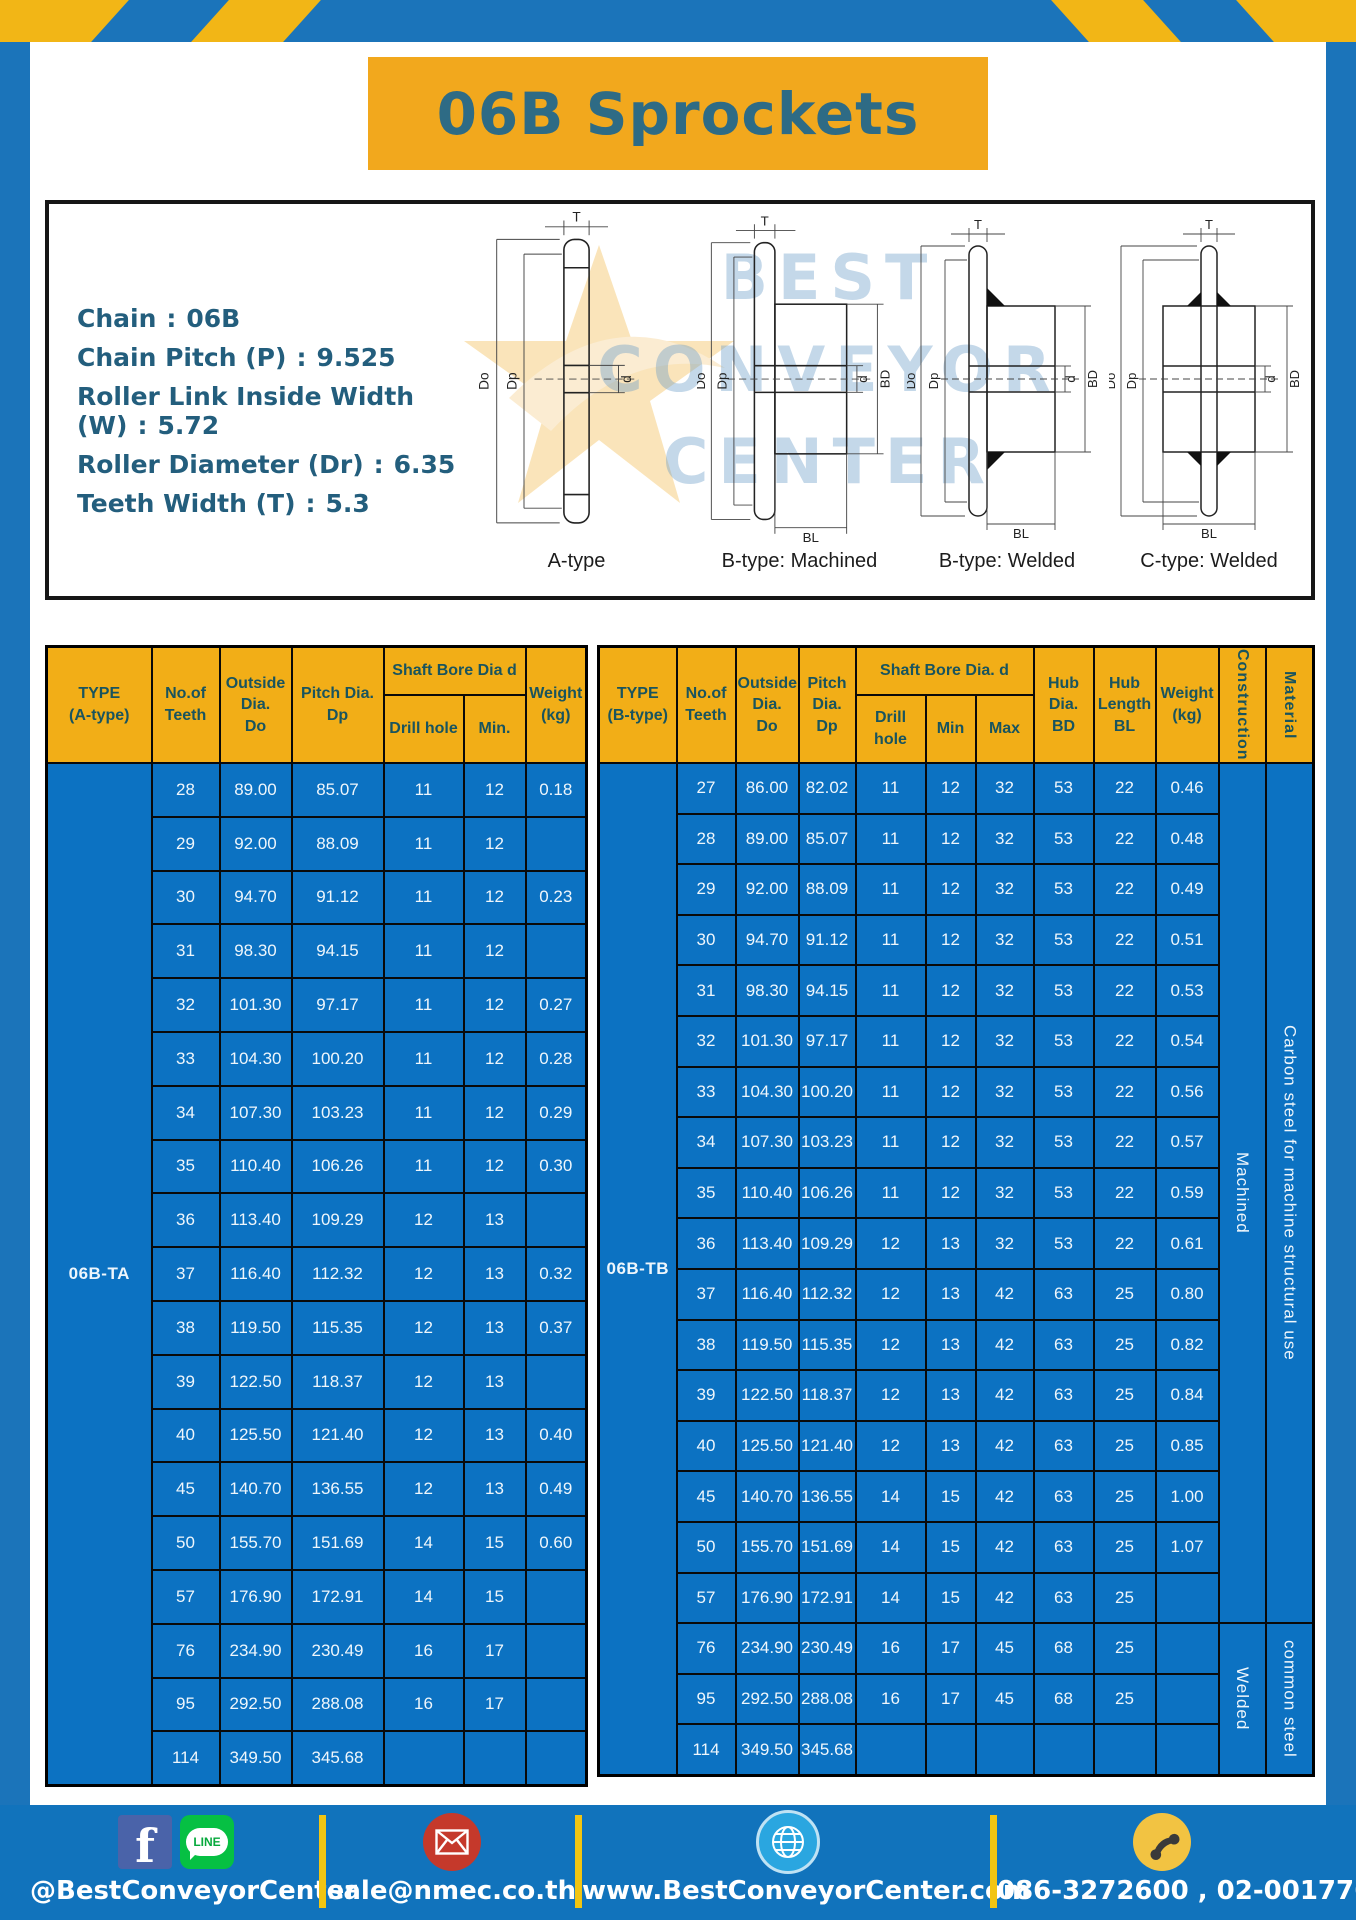 The width and height of the screenshot is (1356, 1920). What do you see at coordinates (423, 729) in the screenshot?
I see `col-header-drill-hole: Drill hole` at bounding box center [423, 729].